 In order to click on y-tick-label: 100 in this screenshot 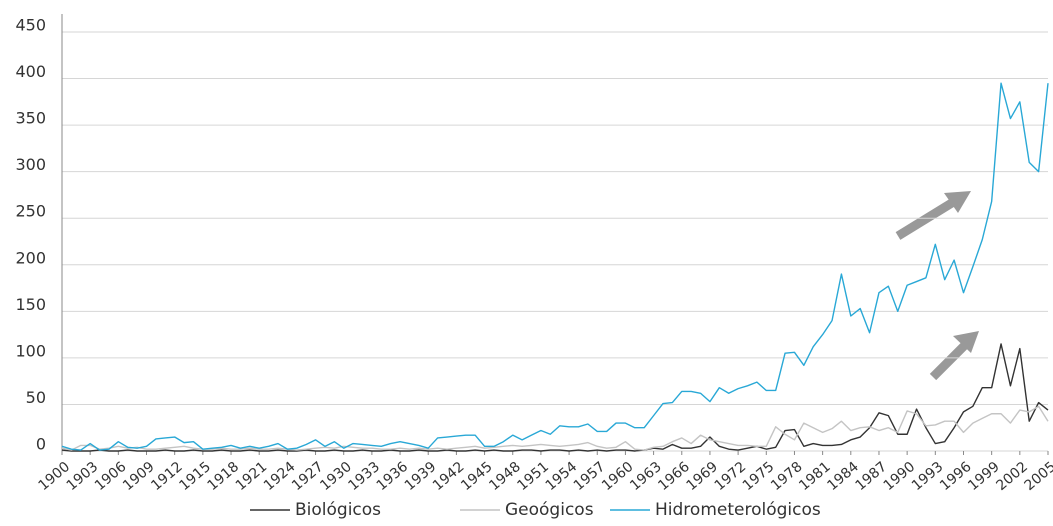, I will do `click(30, 350)`.